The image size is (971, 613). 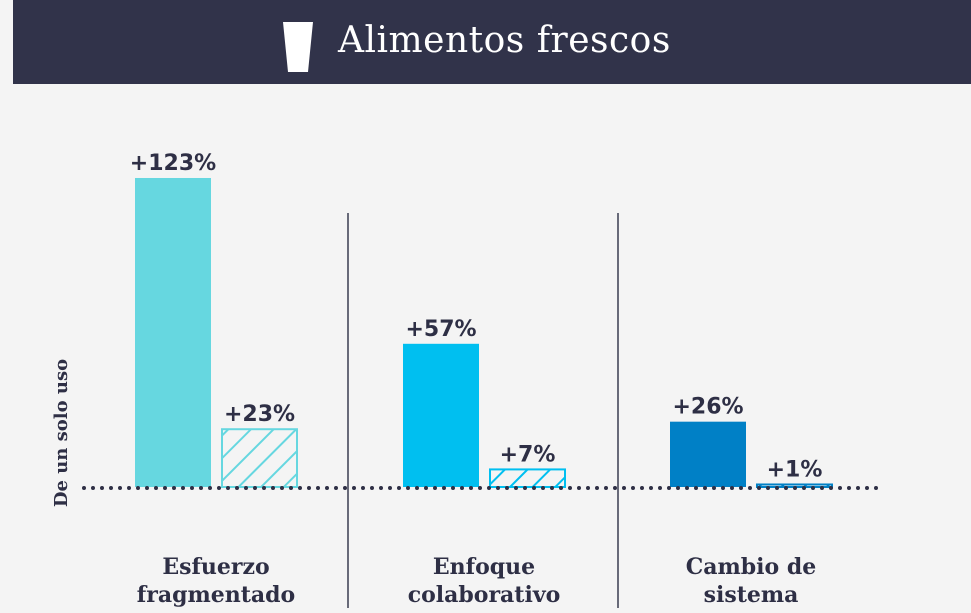 What do you see at coordinates (216, 581) in the screenshot?
I see `category-label: Esfuerzo fragmentado` at bounding box center [216, 581].